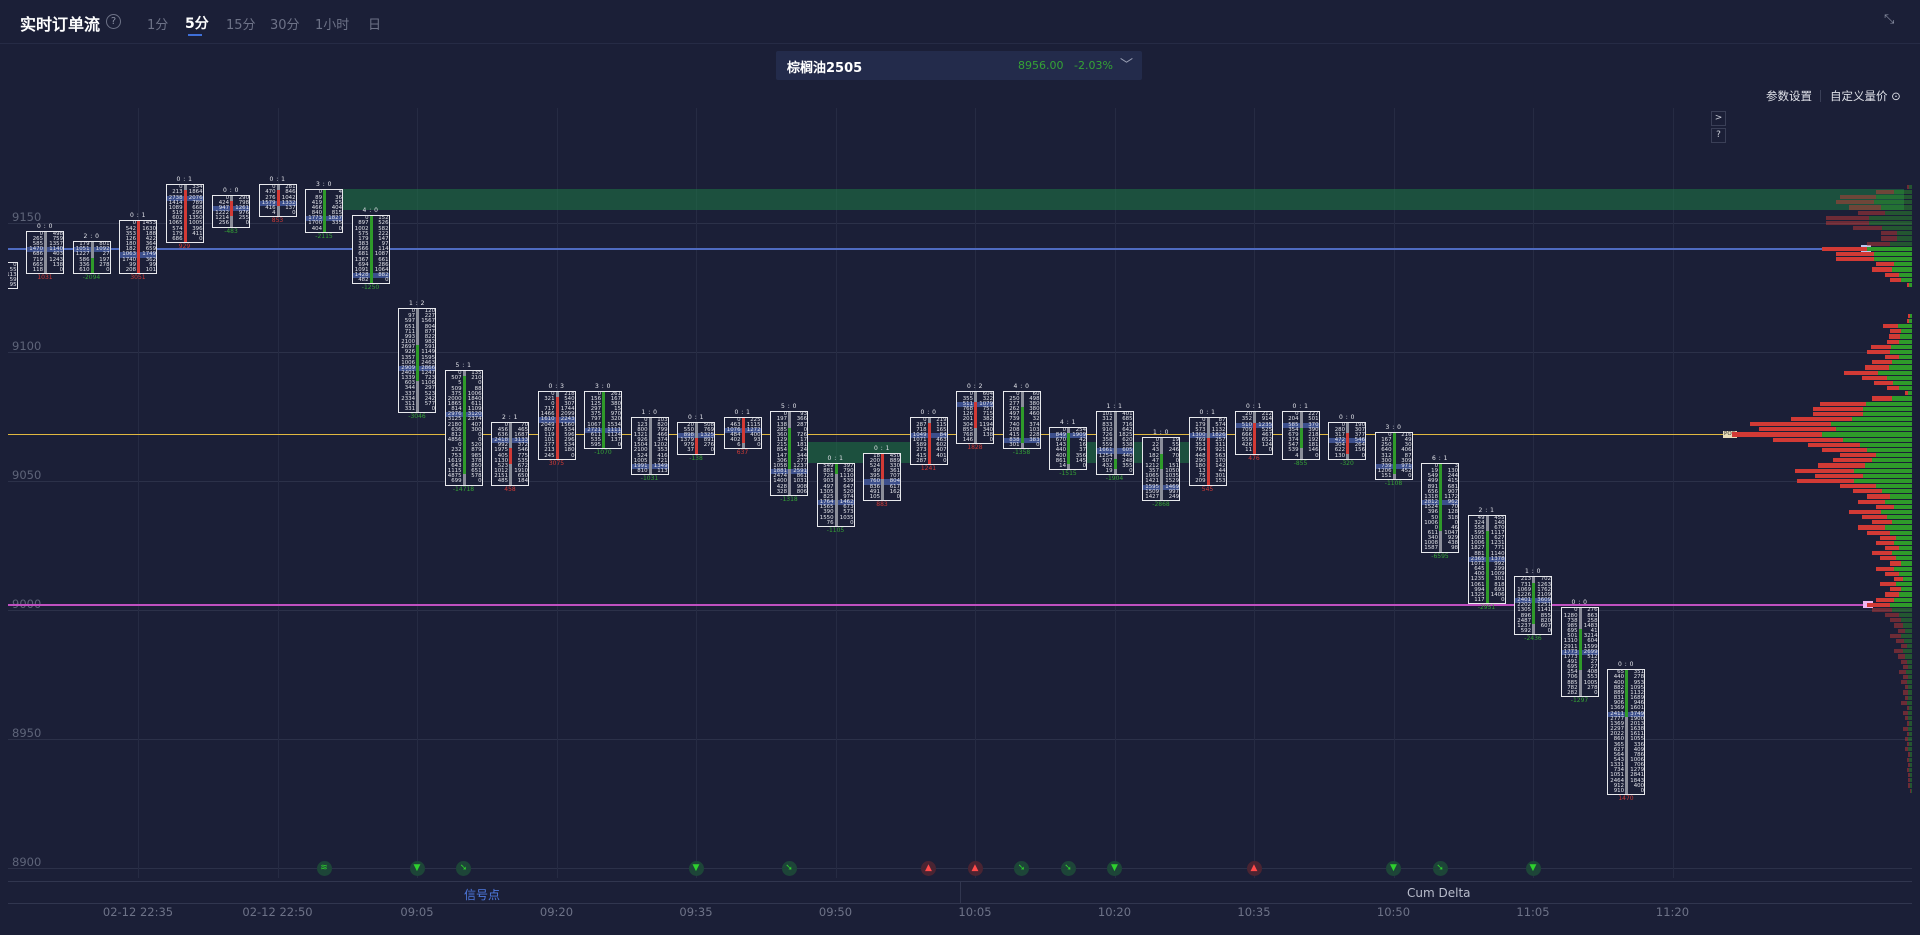 The image size is (1920, 935). I want to click on candle-delta: -2868, so click(1161, 505).